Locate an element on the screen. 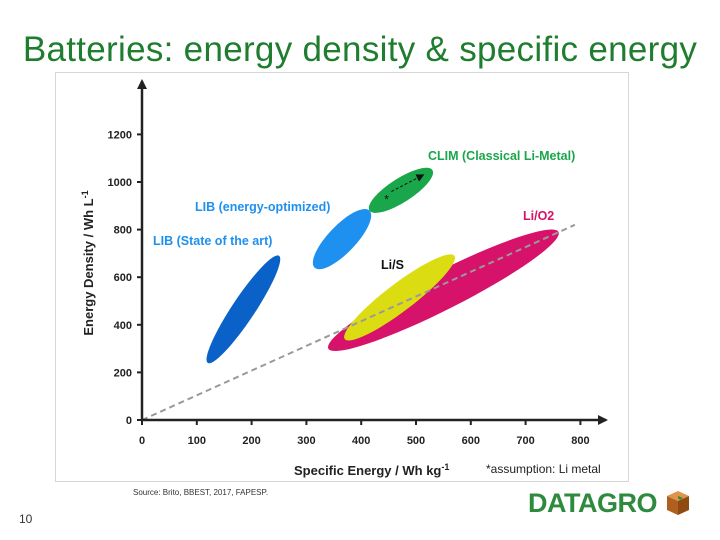  x-tick-label: 800 is located at coordinates (580, 441).